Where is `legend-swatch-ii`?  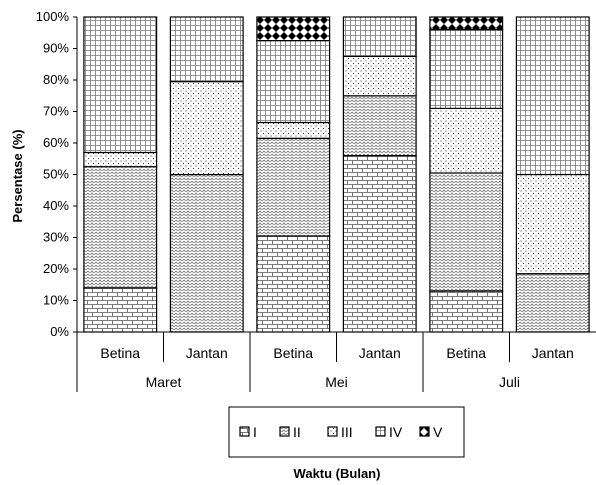
legend-swatch-ii is located at coordinates (284, 431).